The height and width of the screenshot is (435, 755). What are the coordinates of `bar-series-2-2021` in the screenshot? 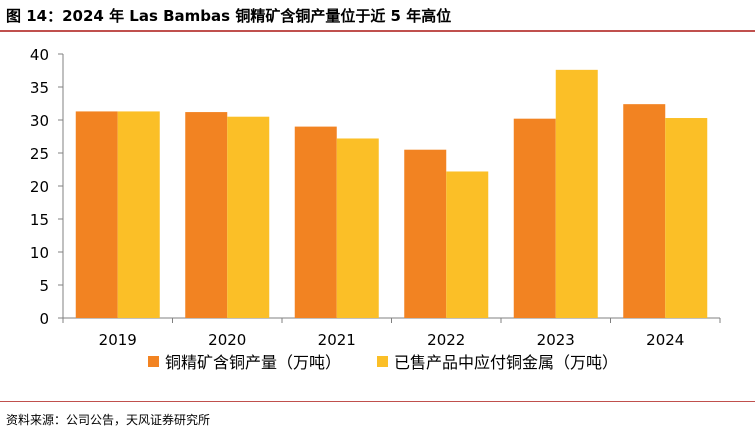 It's located at (357, 228).